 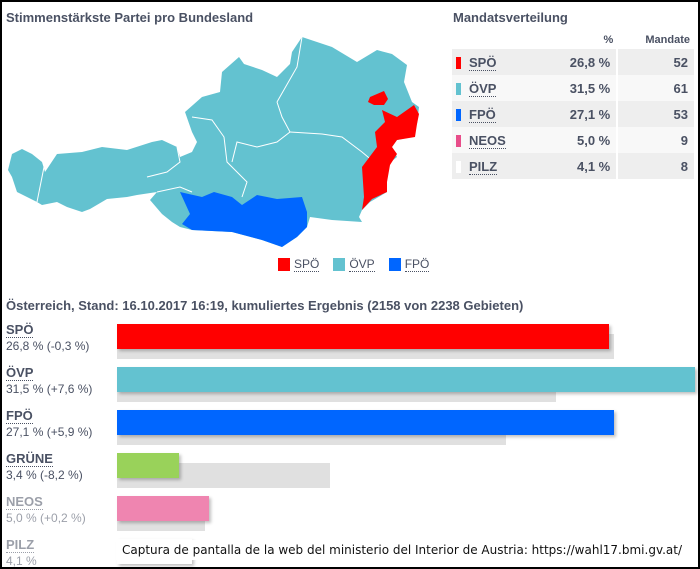 What do you see at coordinates (655, 166) in the screenshot?
I see `party-seats: 8` at bounding box center [655, 166].